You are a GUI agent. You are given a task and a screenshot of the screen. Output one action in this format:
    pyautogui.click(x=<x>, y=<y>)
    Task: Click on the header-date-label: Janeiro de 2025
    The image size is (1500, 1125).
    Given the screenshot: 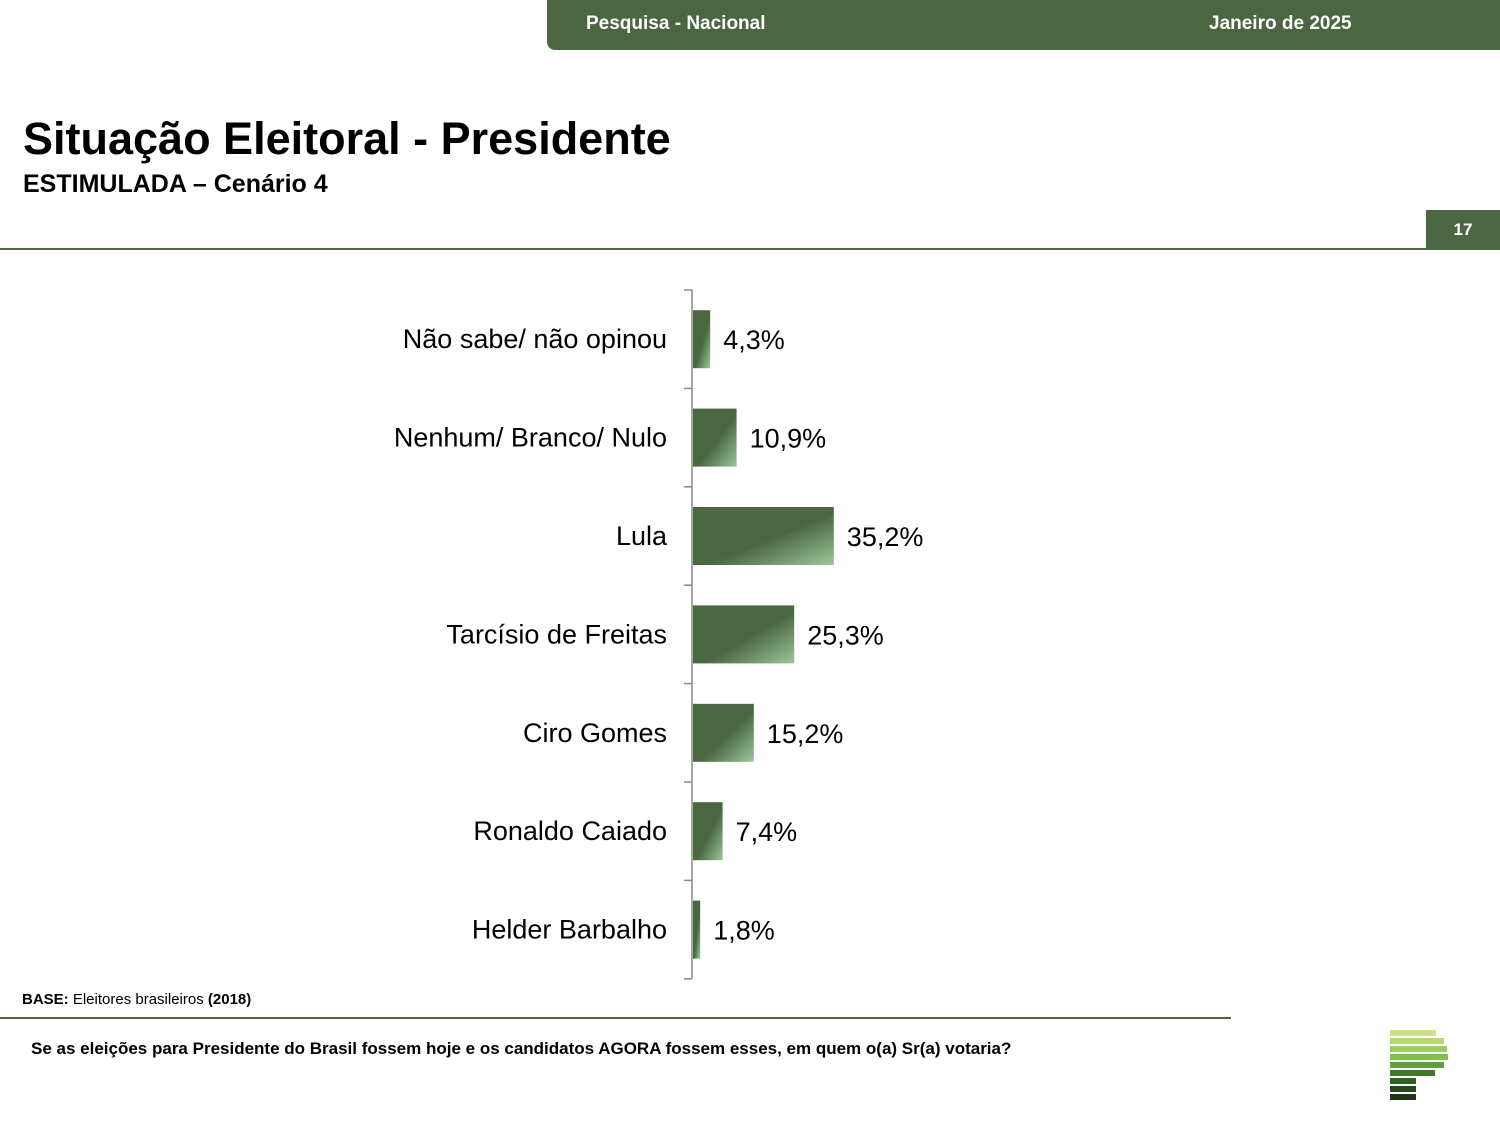 What is the action you would take?
    pyautogui.click(x=1280, y=23)
    